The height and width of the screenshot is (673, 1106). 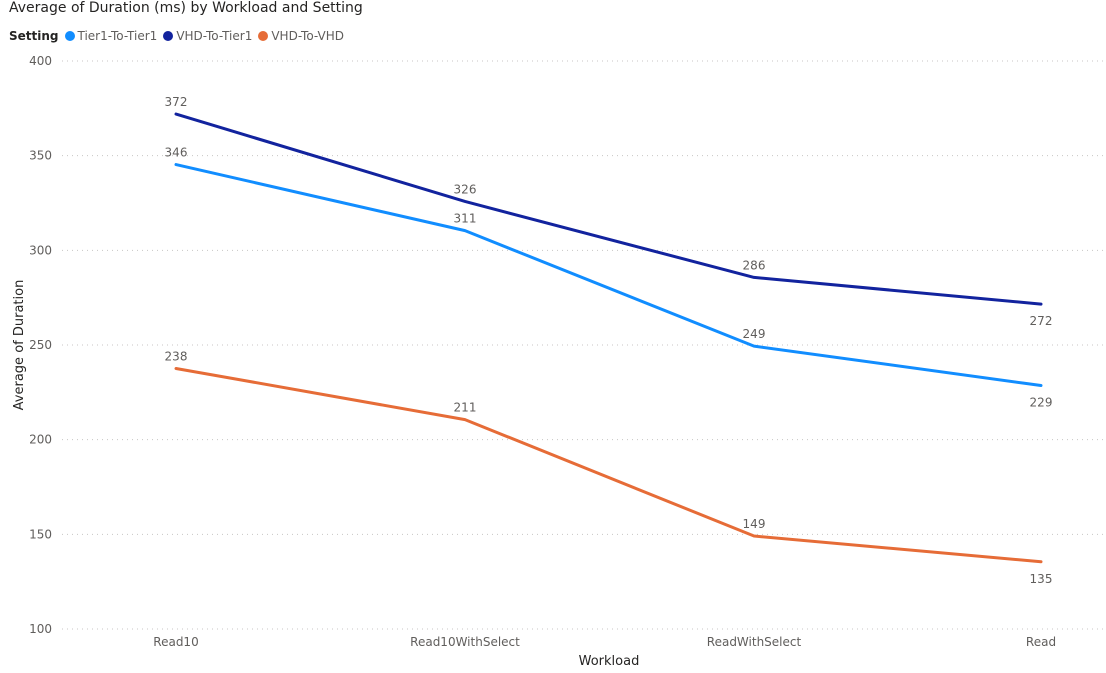 I want to click on legend-item-vhd-to-tier1: VHD-To-Tier1, so click(x=207, y=36).